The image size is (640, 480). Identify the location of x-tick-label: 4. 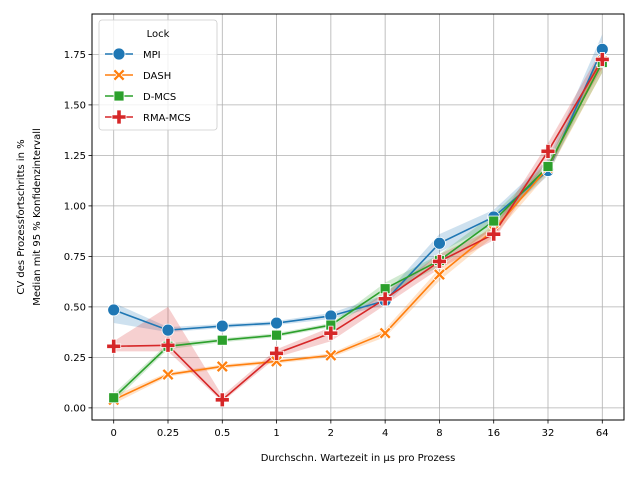
(385, 433).